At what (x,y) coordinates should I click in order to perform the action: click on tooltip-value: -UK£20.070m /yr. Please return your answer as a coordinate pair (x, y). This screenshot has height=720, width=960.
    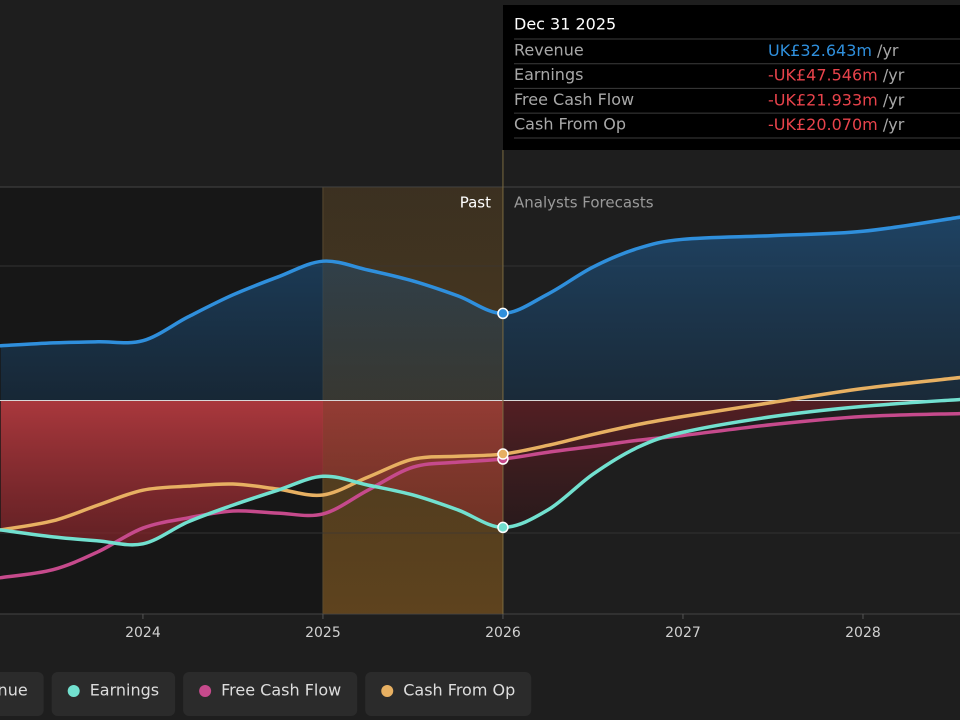
    Looking at the image, I should click on (836, 124).